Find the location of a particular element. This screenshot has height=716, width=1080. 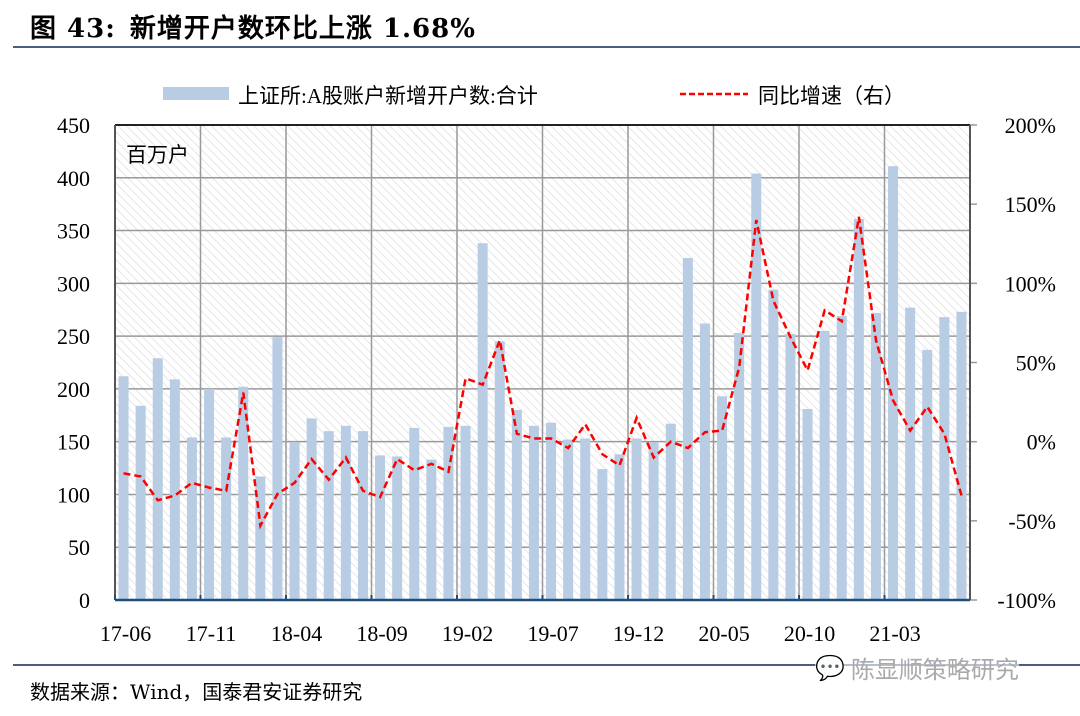

y-left-tick-label: 50 is located at coordinates (79, 547).